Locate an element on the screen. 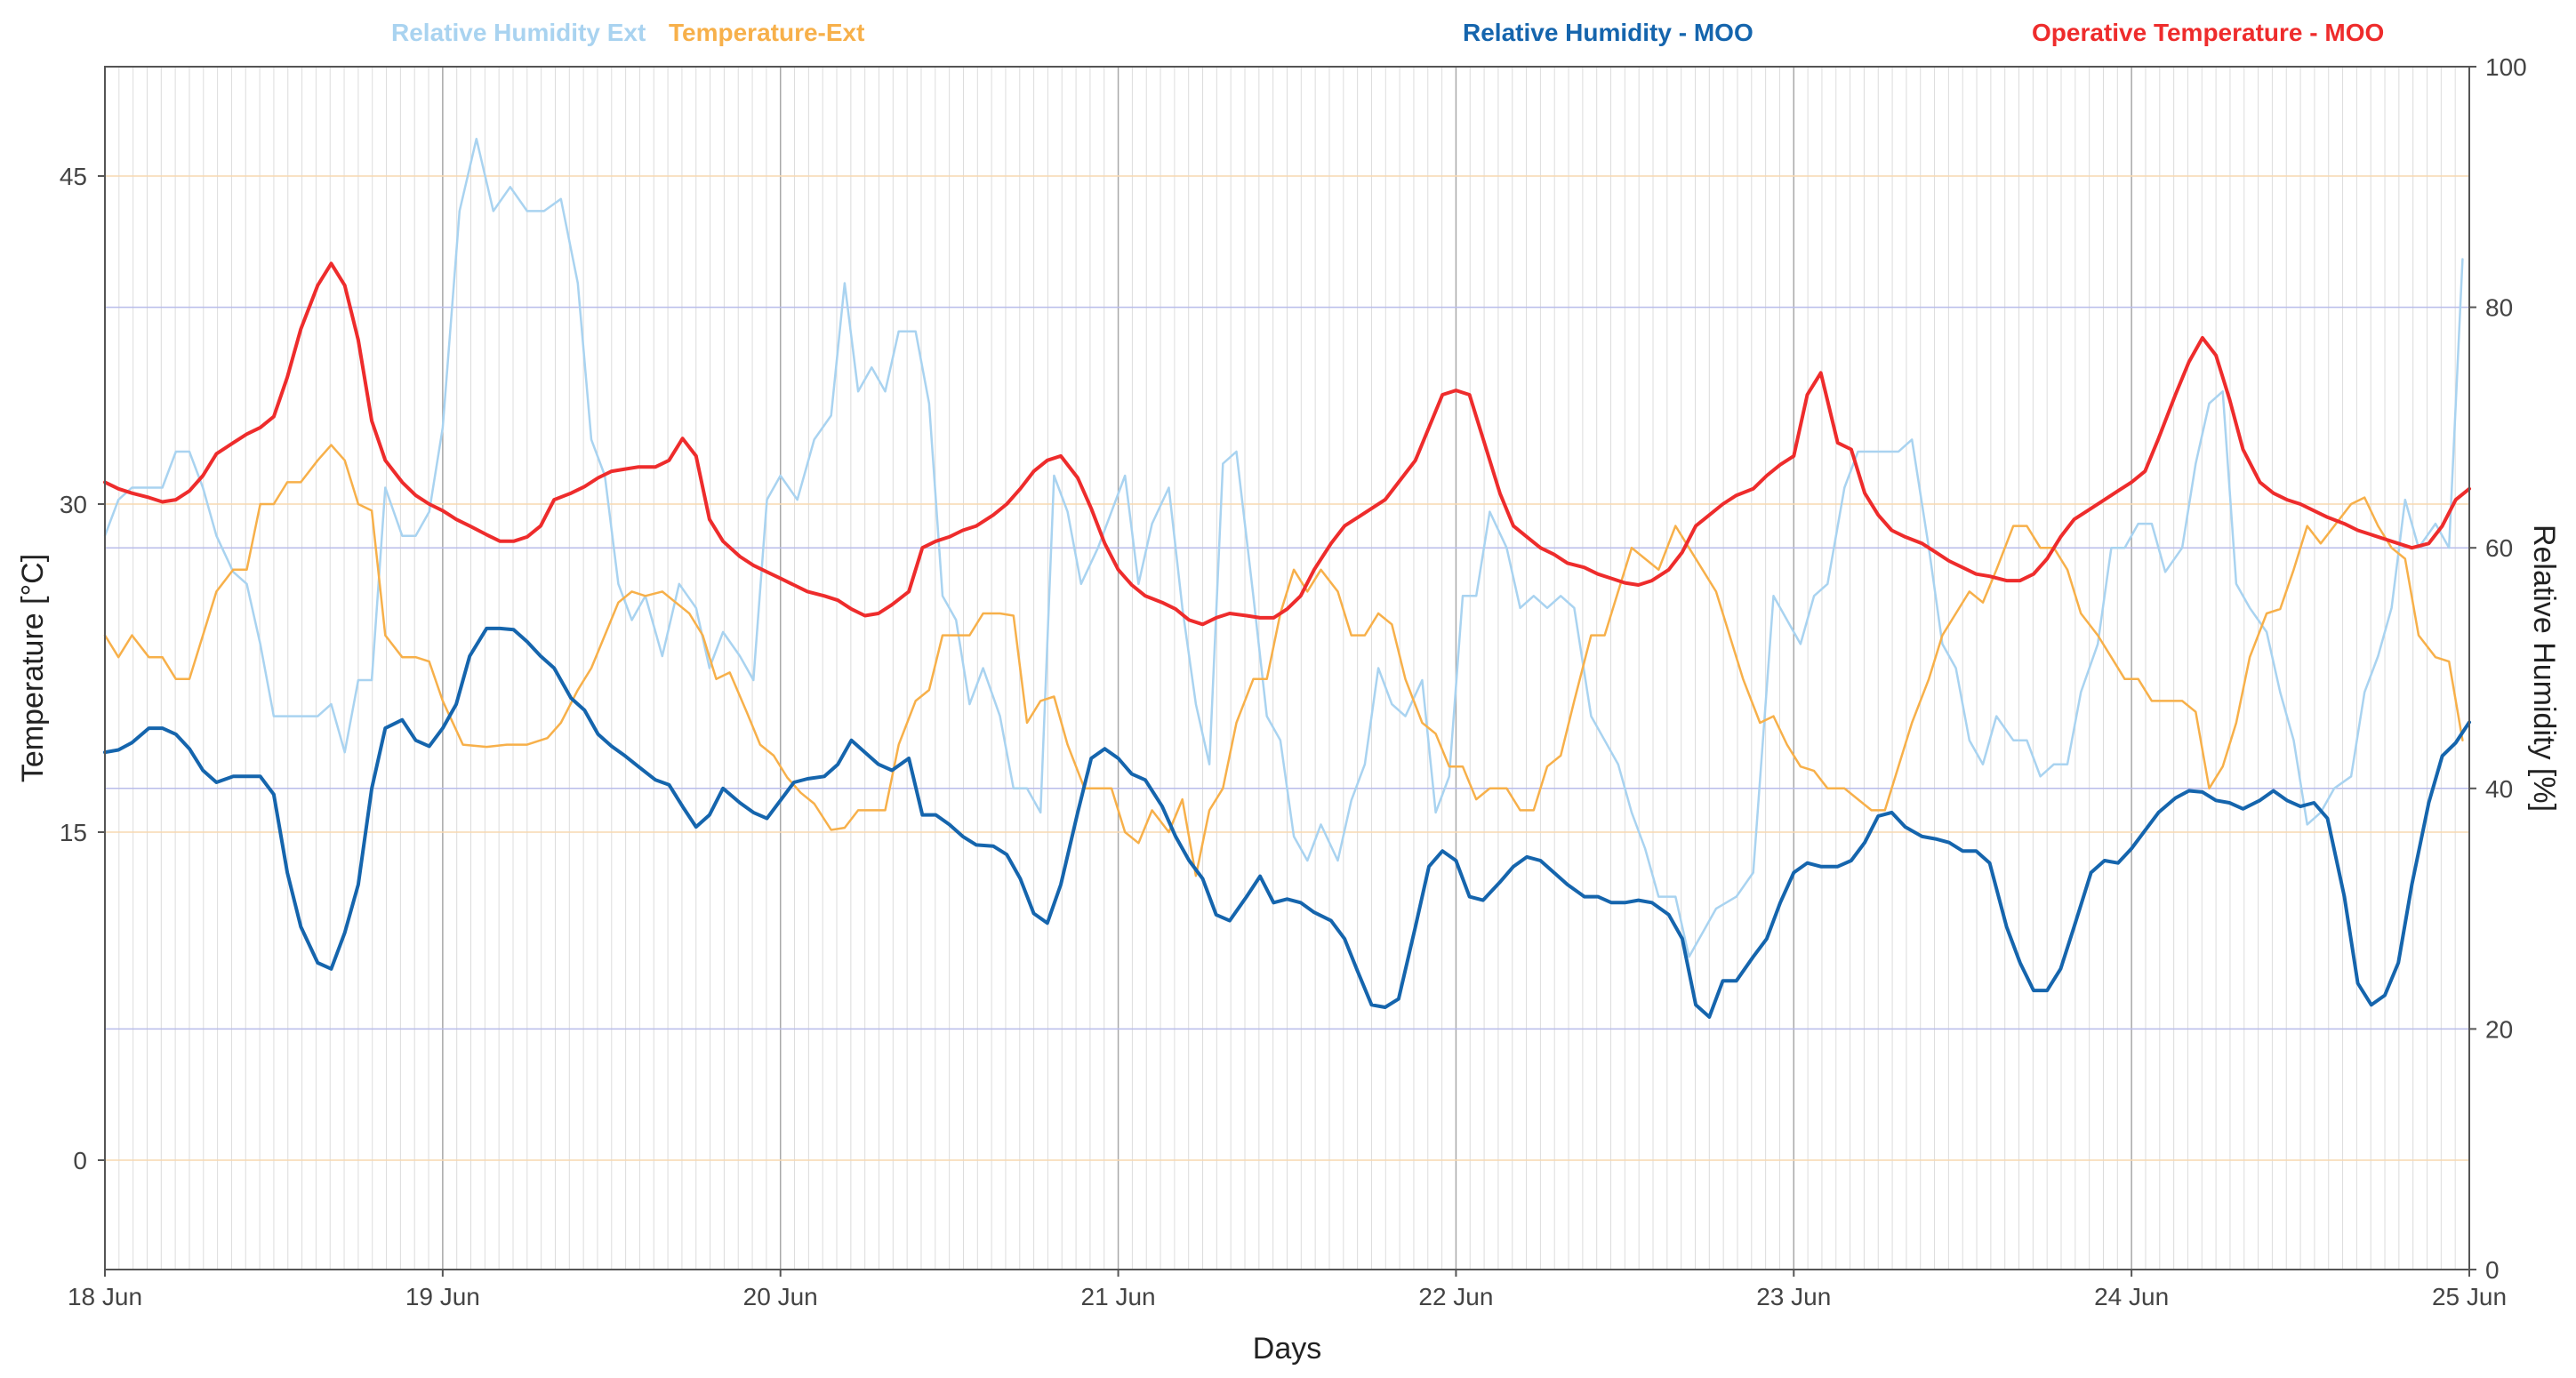 This screenshot has height=1378, width=2576. x-tick-label: 25 Jun is located at coordinates (2469, 1296).